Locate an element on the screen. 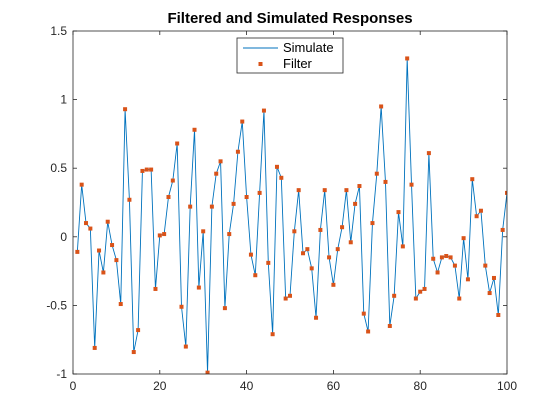 This screenshot has height=420, width=560. legend-filter-swatch is located at coordinates (260, 64).